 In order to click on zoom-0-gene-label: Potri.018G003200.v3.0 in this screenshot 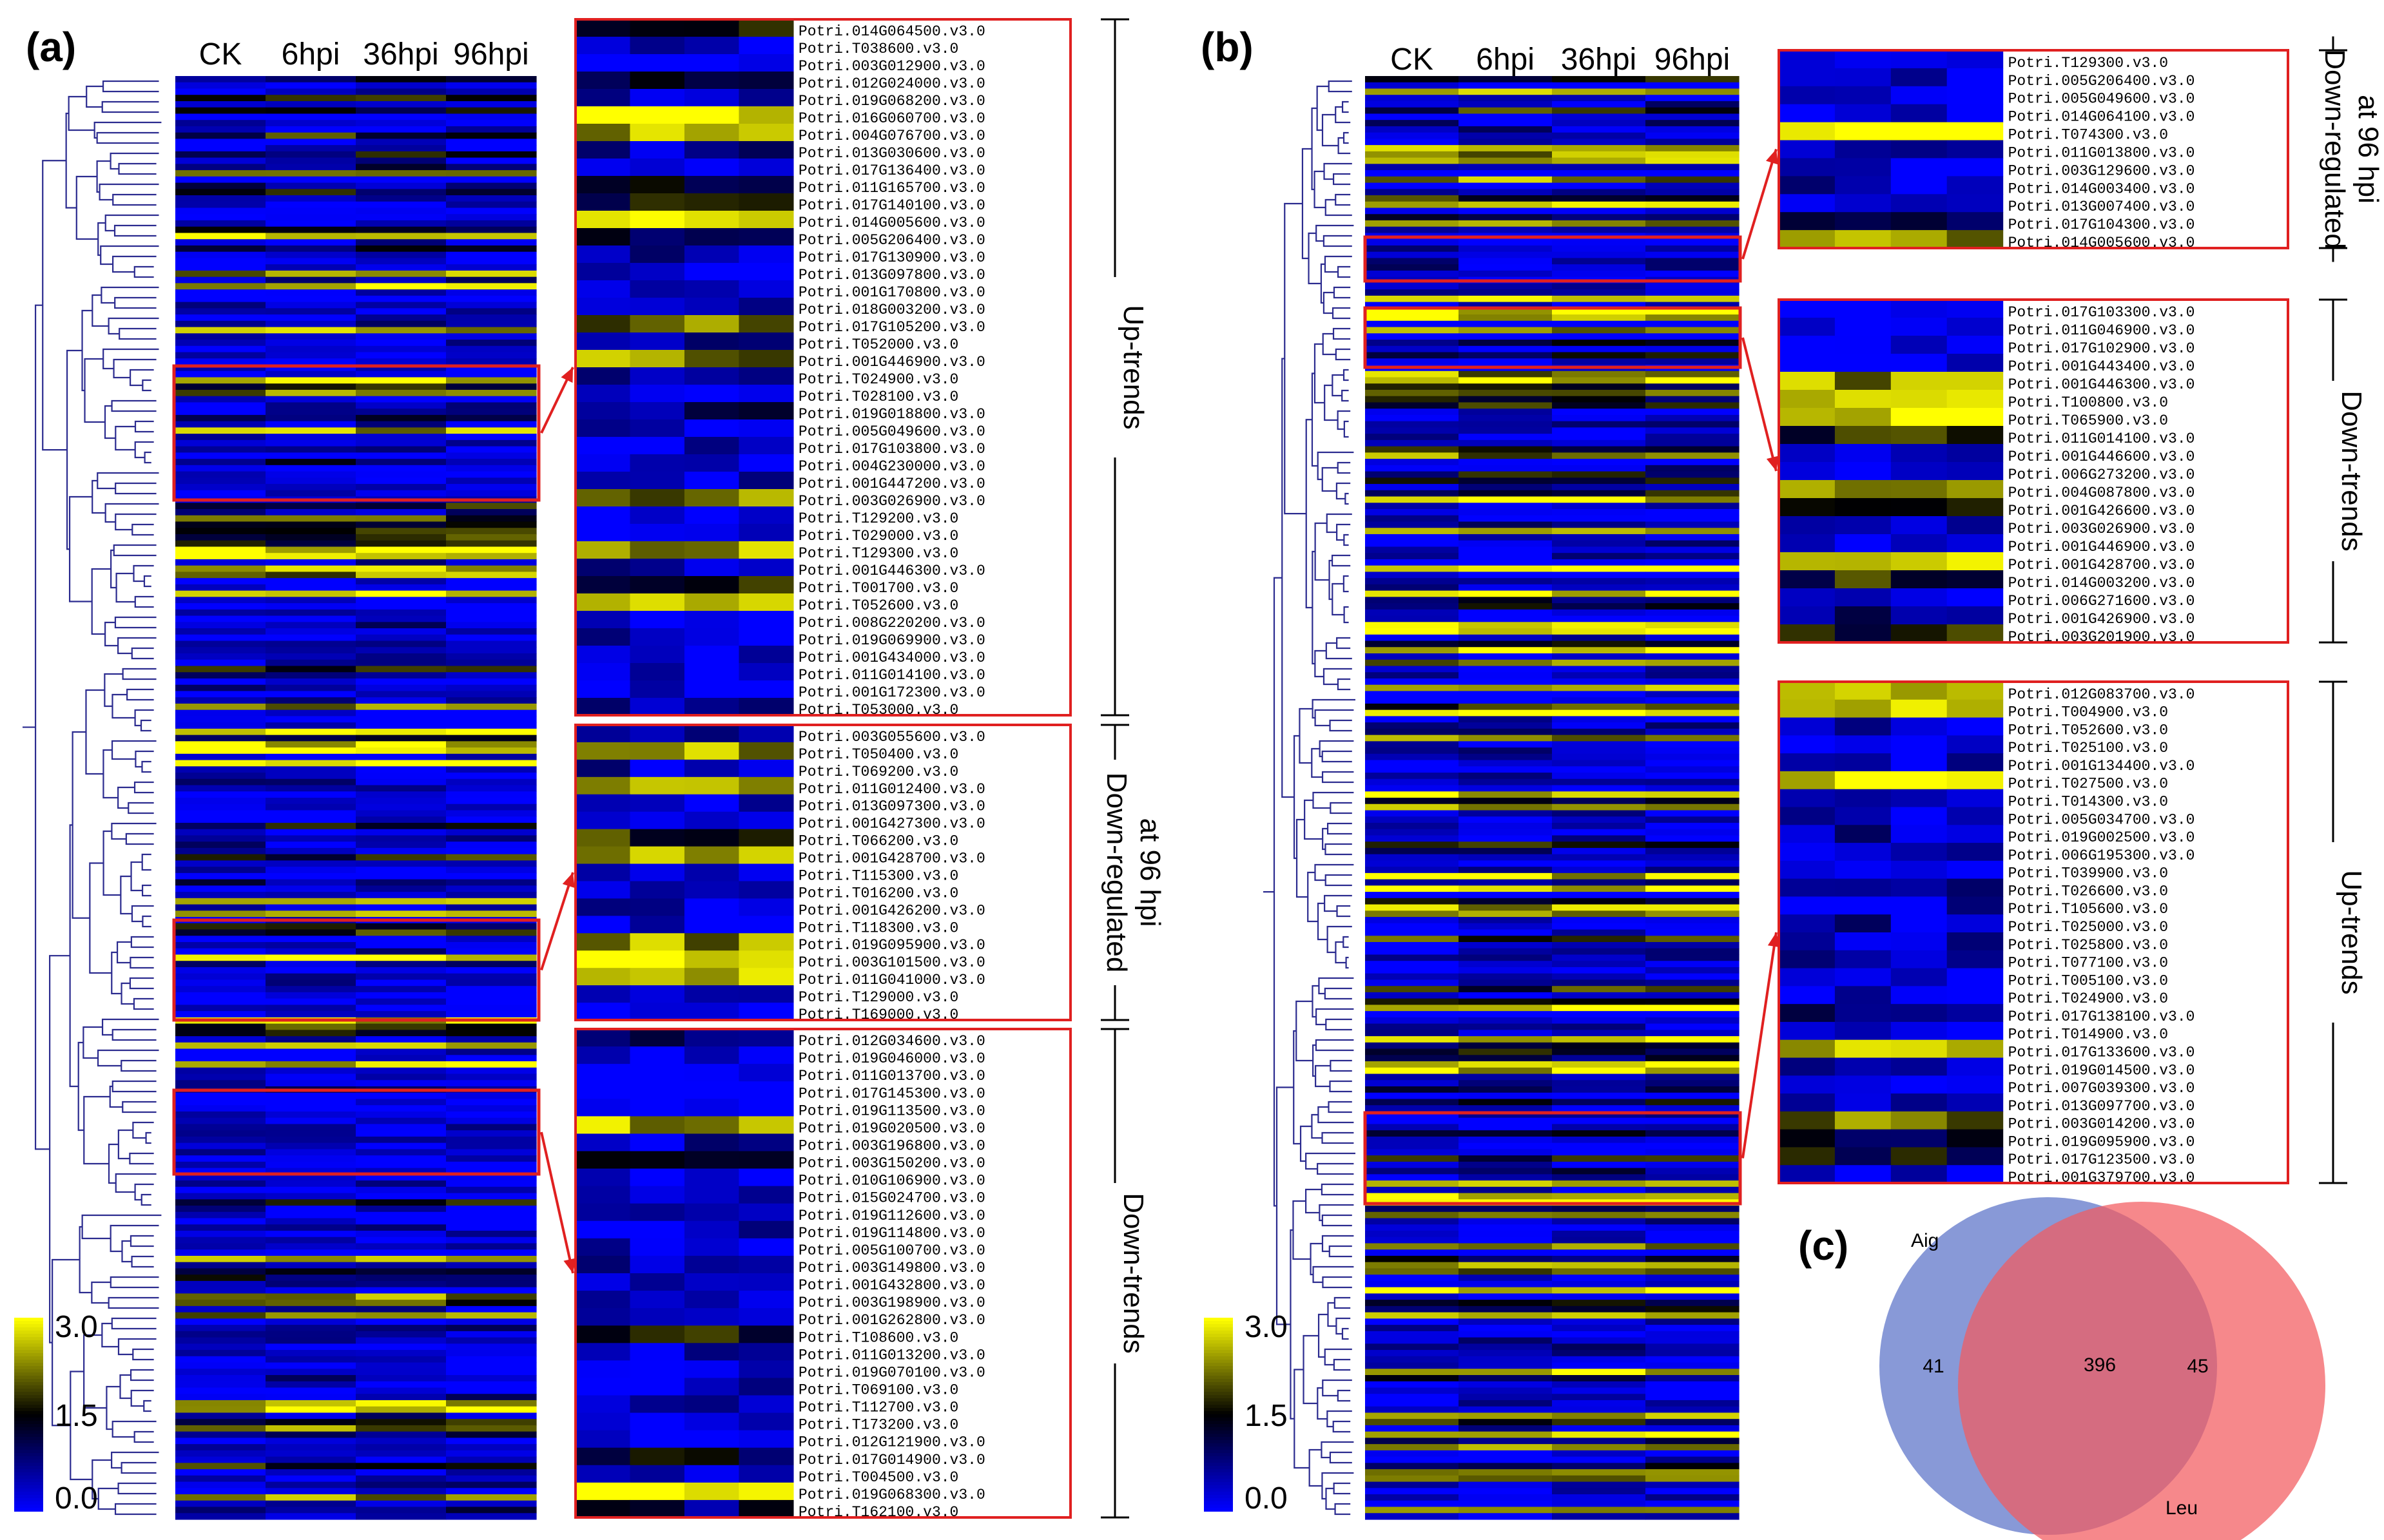, I will do `click(892, 310)`.